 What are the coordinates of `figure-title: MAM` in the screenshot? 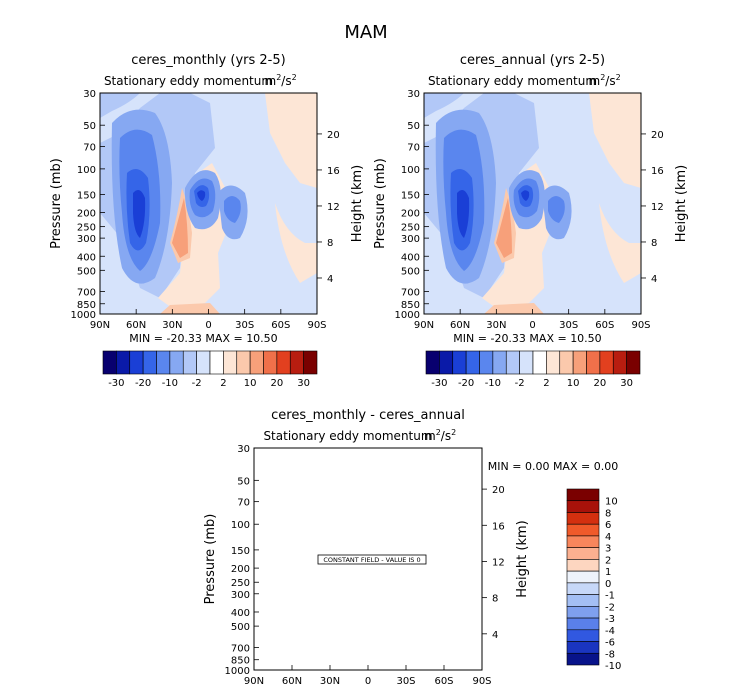 It's located at (365, 32).